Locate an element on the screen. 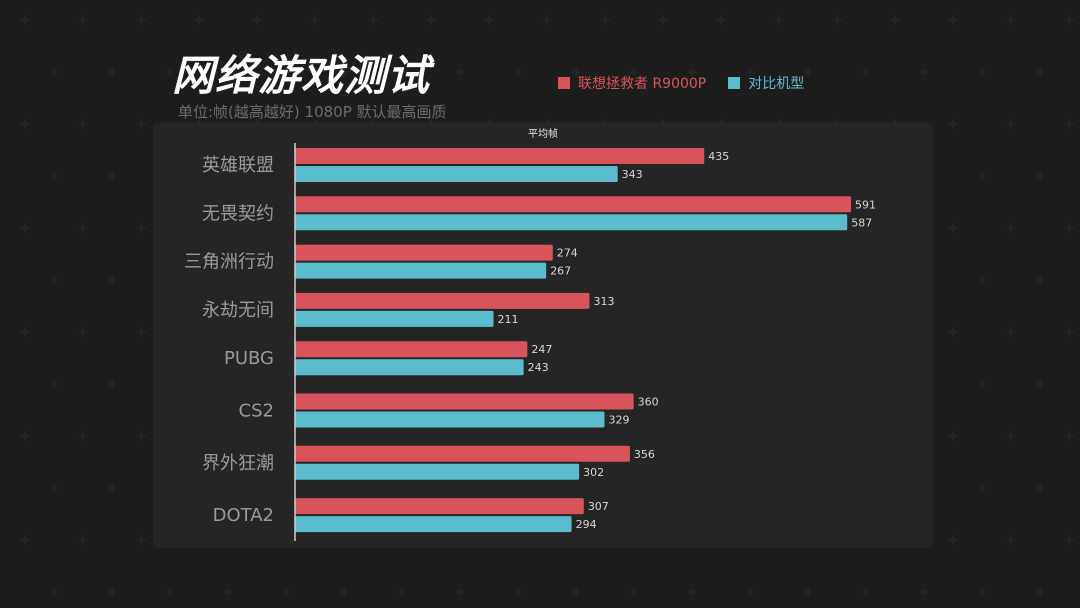  chart-legend: 联想拯救者 R9000P 对比机型 is located at coordinates (692, 83).